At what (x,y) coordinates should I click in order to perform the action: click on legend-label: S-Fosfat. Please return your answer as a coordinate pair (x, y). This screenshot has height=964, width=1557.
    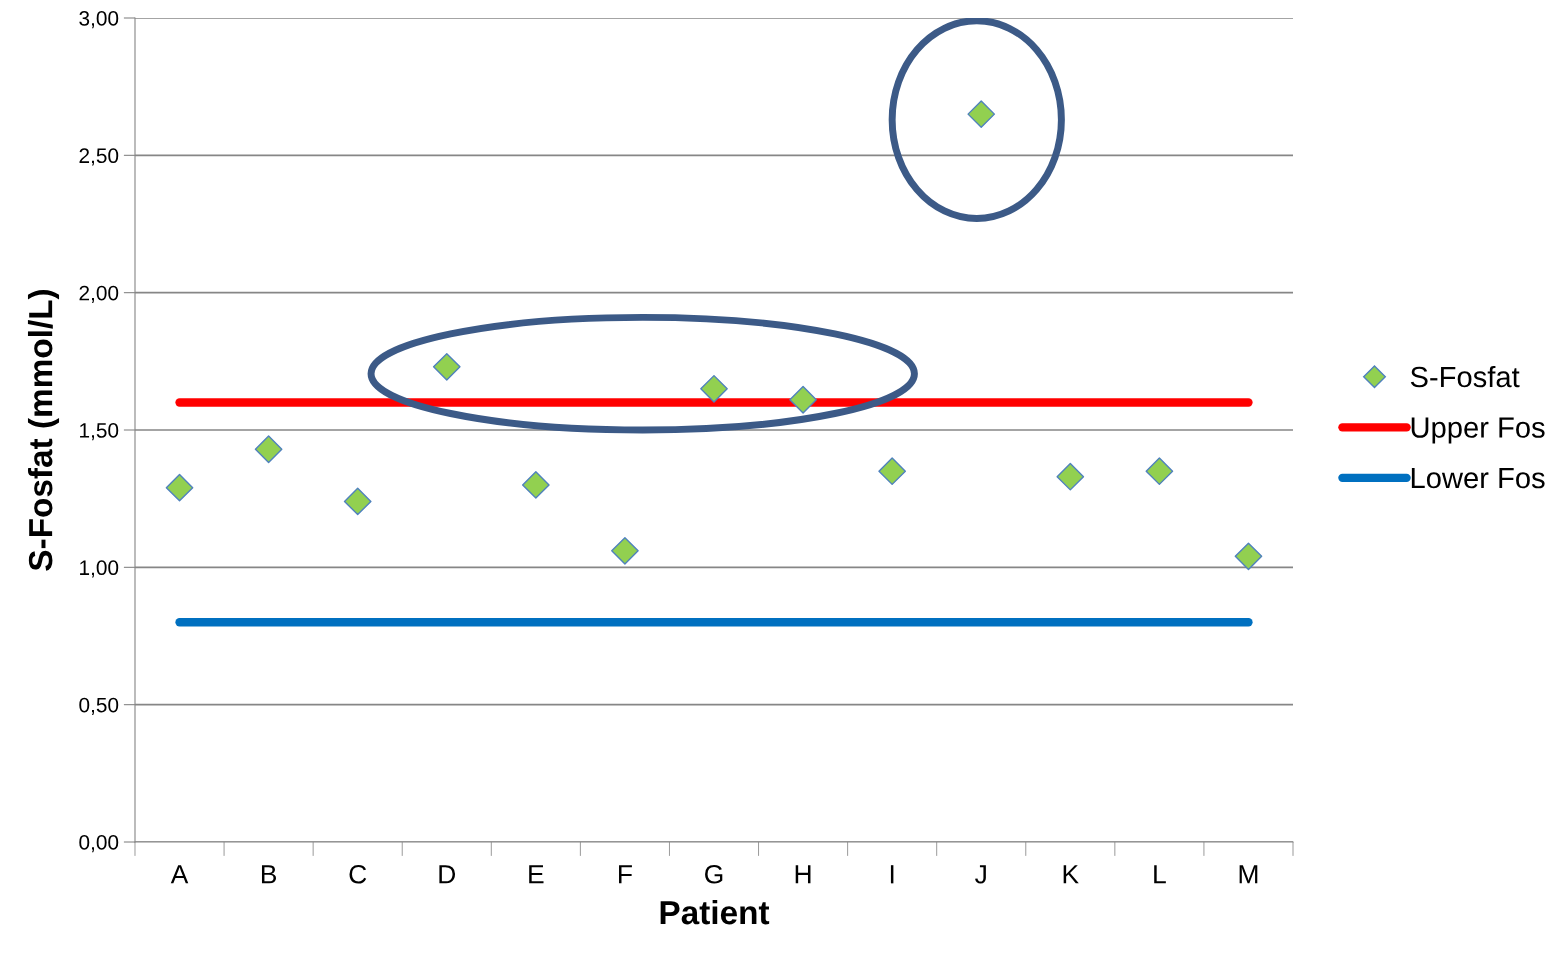
    Looking at the image, I should click on (1465, 376).